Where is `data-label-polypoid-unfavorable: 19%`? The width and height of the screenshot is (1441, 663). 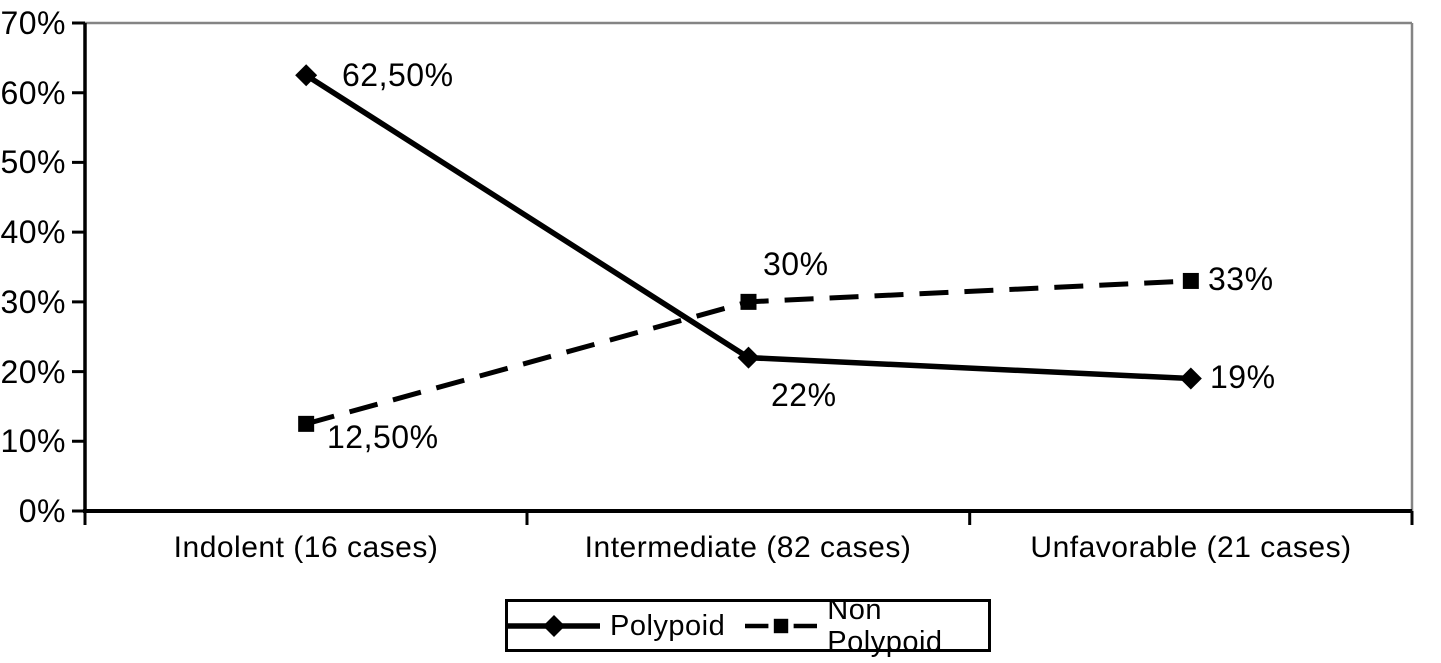
data-label-polypoid-unfavorable: 19% is located at coordinates (1243, 377).